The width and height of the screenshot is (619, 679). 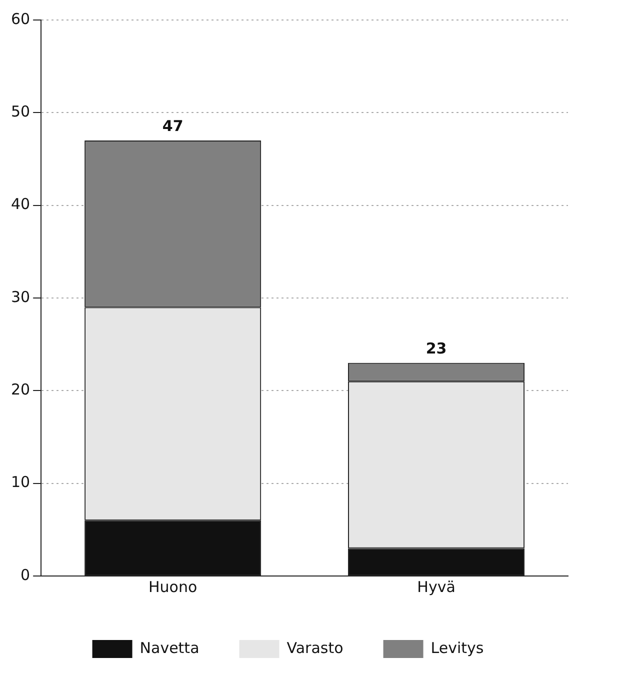 I want to click on y-tick-label: 10, so click(x=20, y=482).